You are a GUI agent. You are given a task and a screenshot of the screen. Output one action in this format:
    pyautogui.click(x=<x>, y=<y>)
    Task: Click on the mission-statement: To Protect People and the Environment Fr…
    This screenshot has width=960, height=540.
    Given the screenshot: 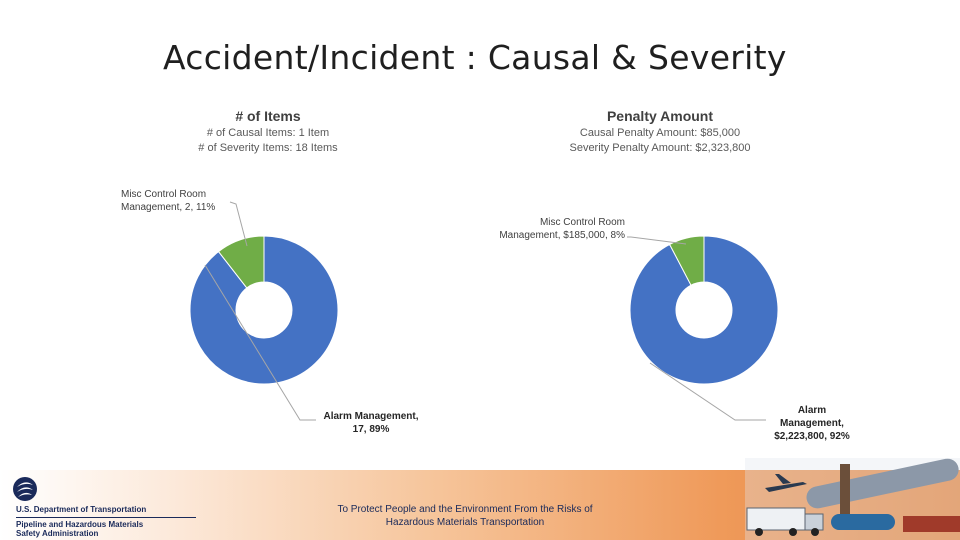 What is the action you would take?
    pyautogui.click(x=465, y=516)
    